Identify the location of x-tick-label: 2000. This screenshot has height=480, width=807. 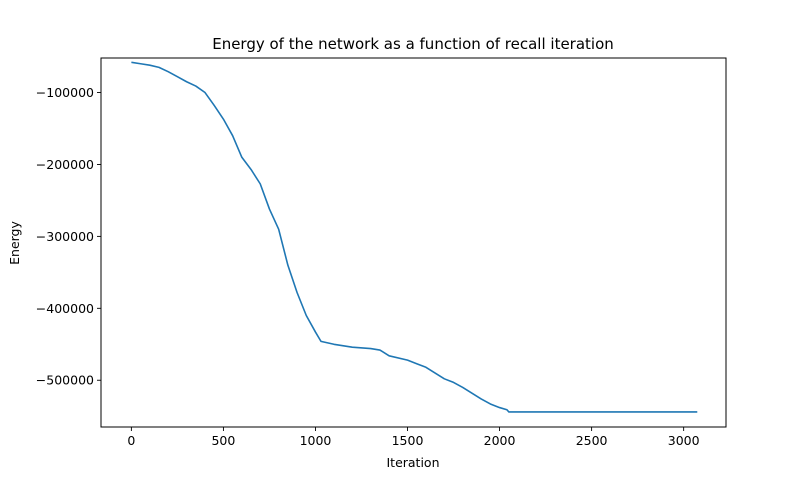
(500, 440).